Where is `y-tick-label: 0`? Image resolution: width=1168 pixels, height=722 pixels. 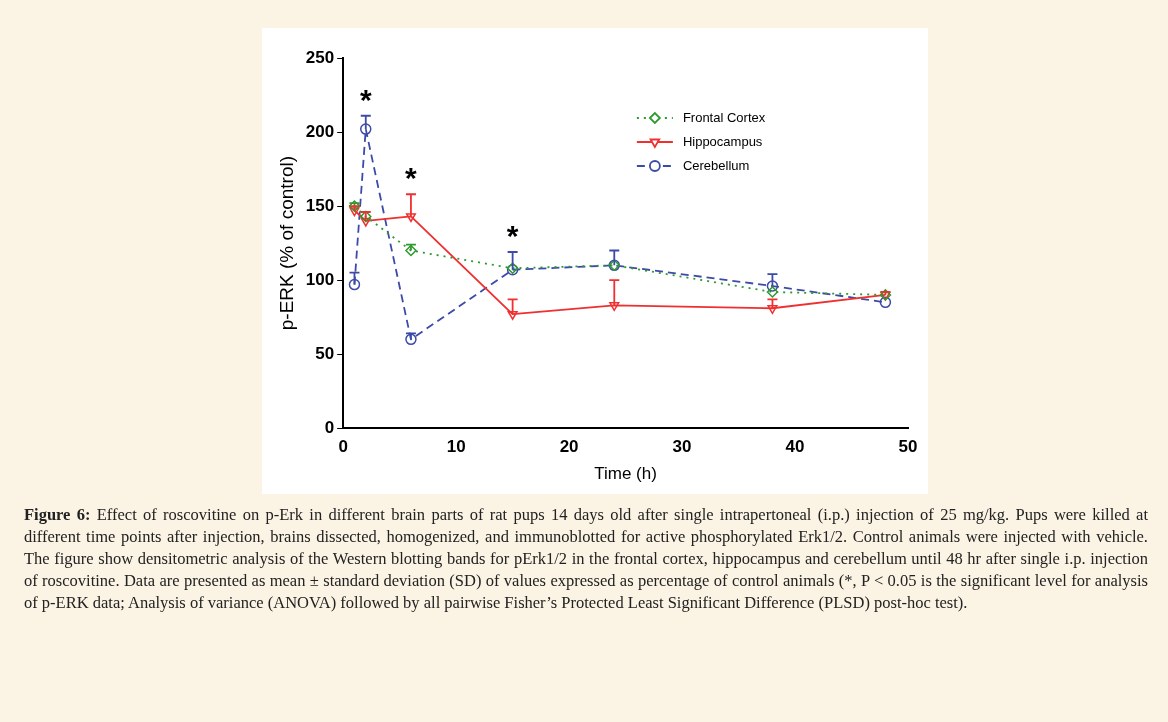 y-tick-label: 0 is located at coordinates (329, 427).